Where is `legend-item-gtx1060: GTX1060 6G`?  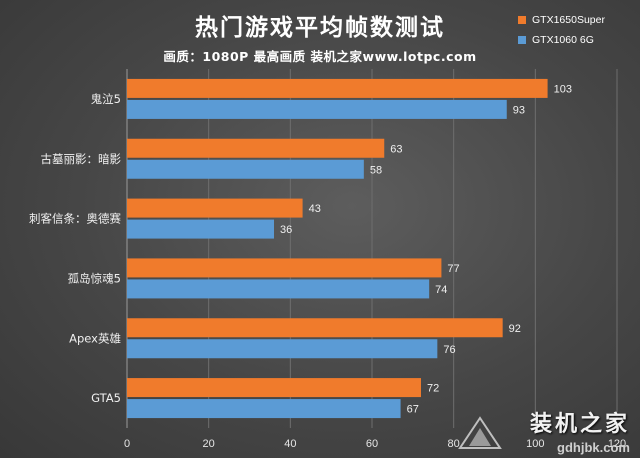
legend-item-gtx1060: GTX1060 6G is located at coordinates (561, 40).